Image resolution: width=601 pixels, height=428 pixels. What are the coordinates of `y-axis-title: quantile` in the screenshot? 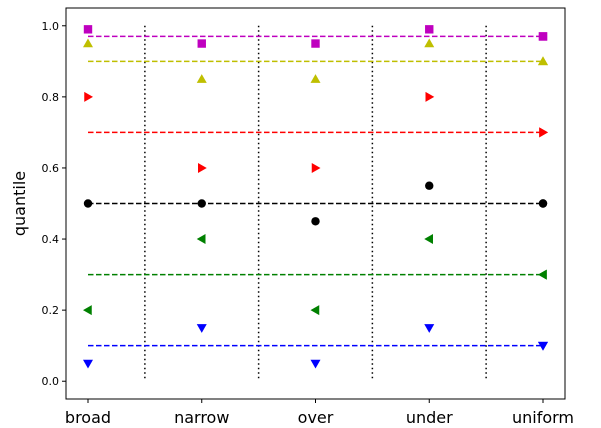 It's located at (19, 203).